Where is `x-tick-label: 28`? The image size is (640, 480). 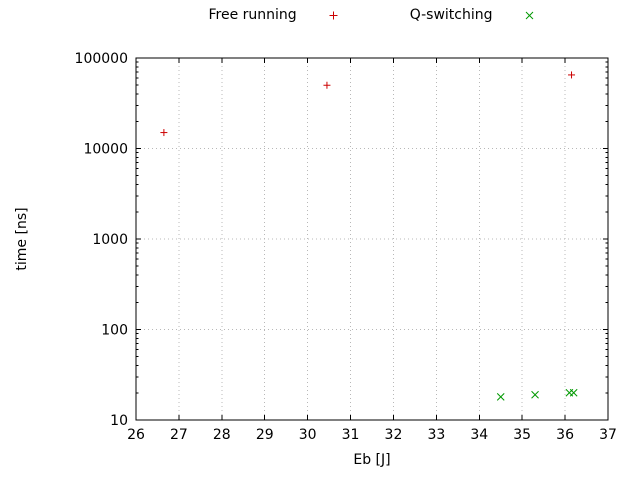
x-tick-label: 28 is located at coordinates (222, 435).